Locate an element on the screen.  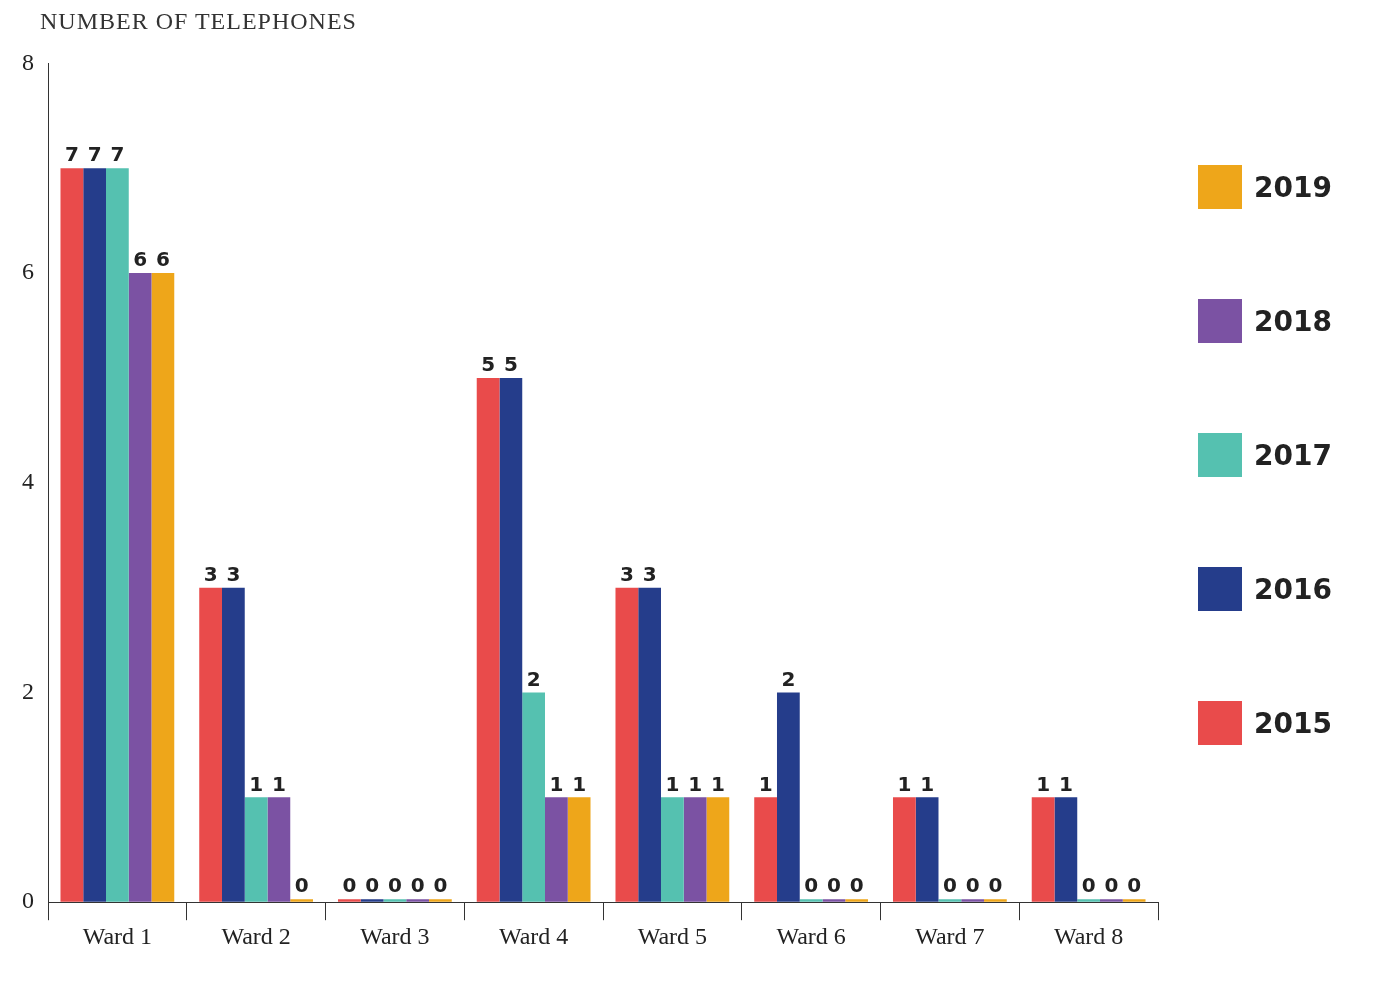
x-tick-label: Ward 2 is located at coordinates (256, 935).